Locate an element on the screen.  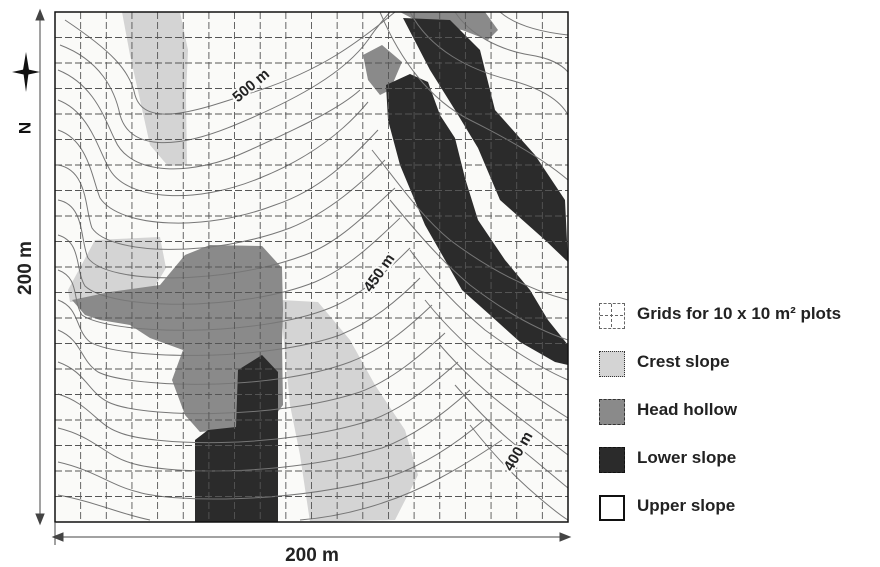
north-arrow-icon is located at coordinates (26, 72).